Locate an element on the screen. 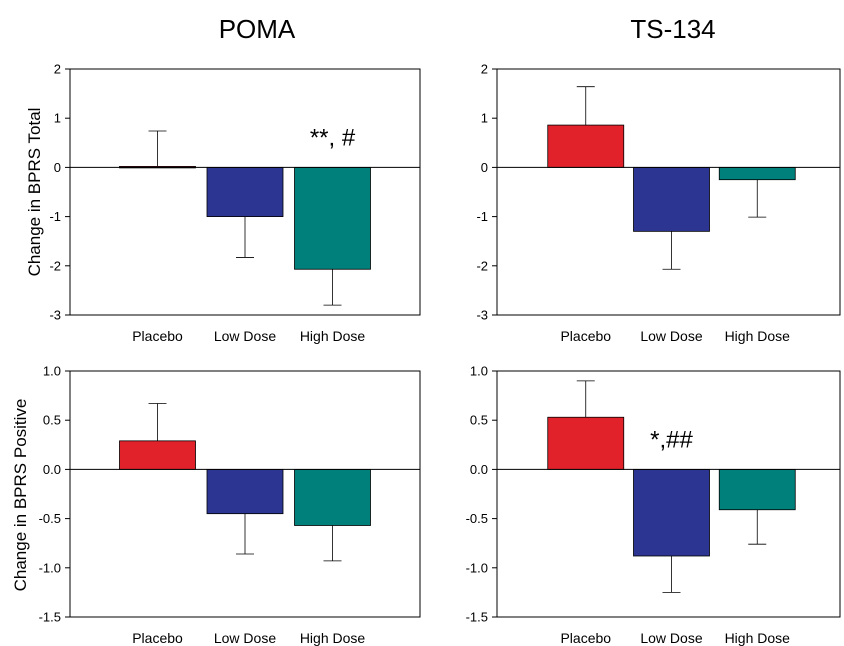 The height and width of the screenshot is (646, 844). column-title-poma: POMA is located at coordinates (257, 29).